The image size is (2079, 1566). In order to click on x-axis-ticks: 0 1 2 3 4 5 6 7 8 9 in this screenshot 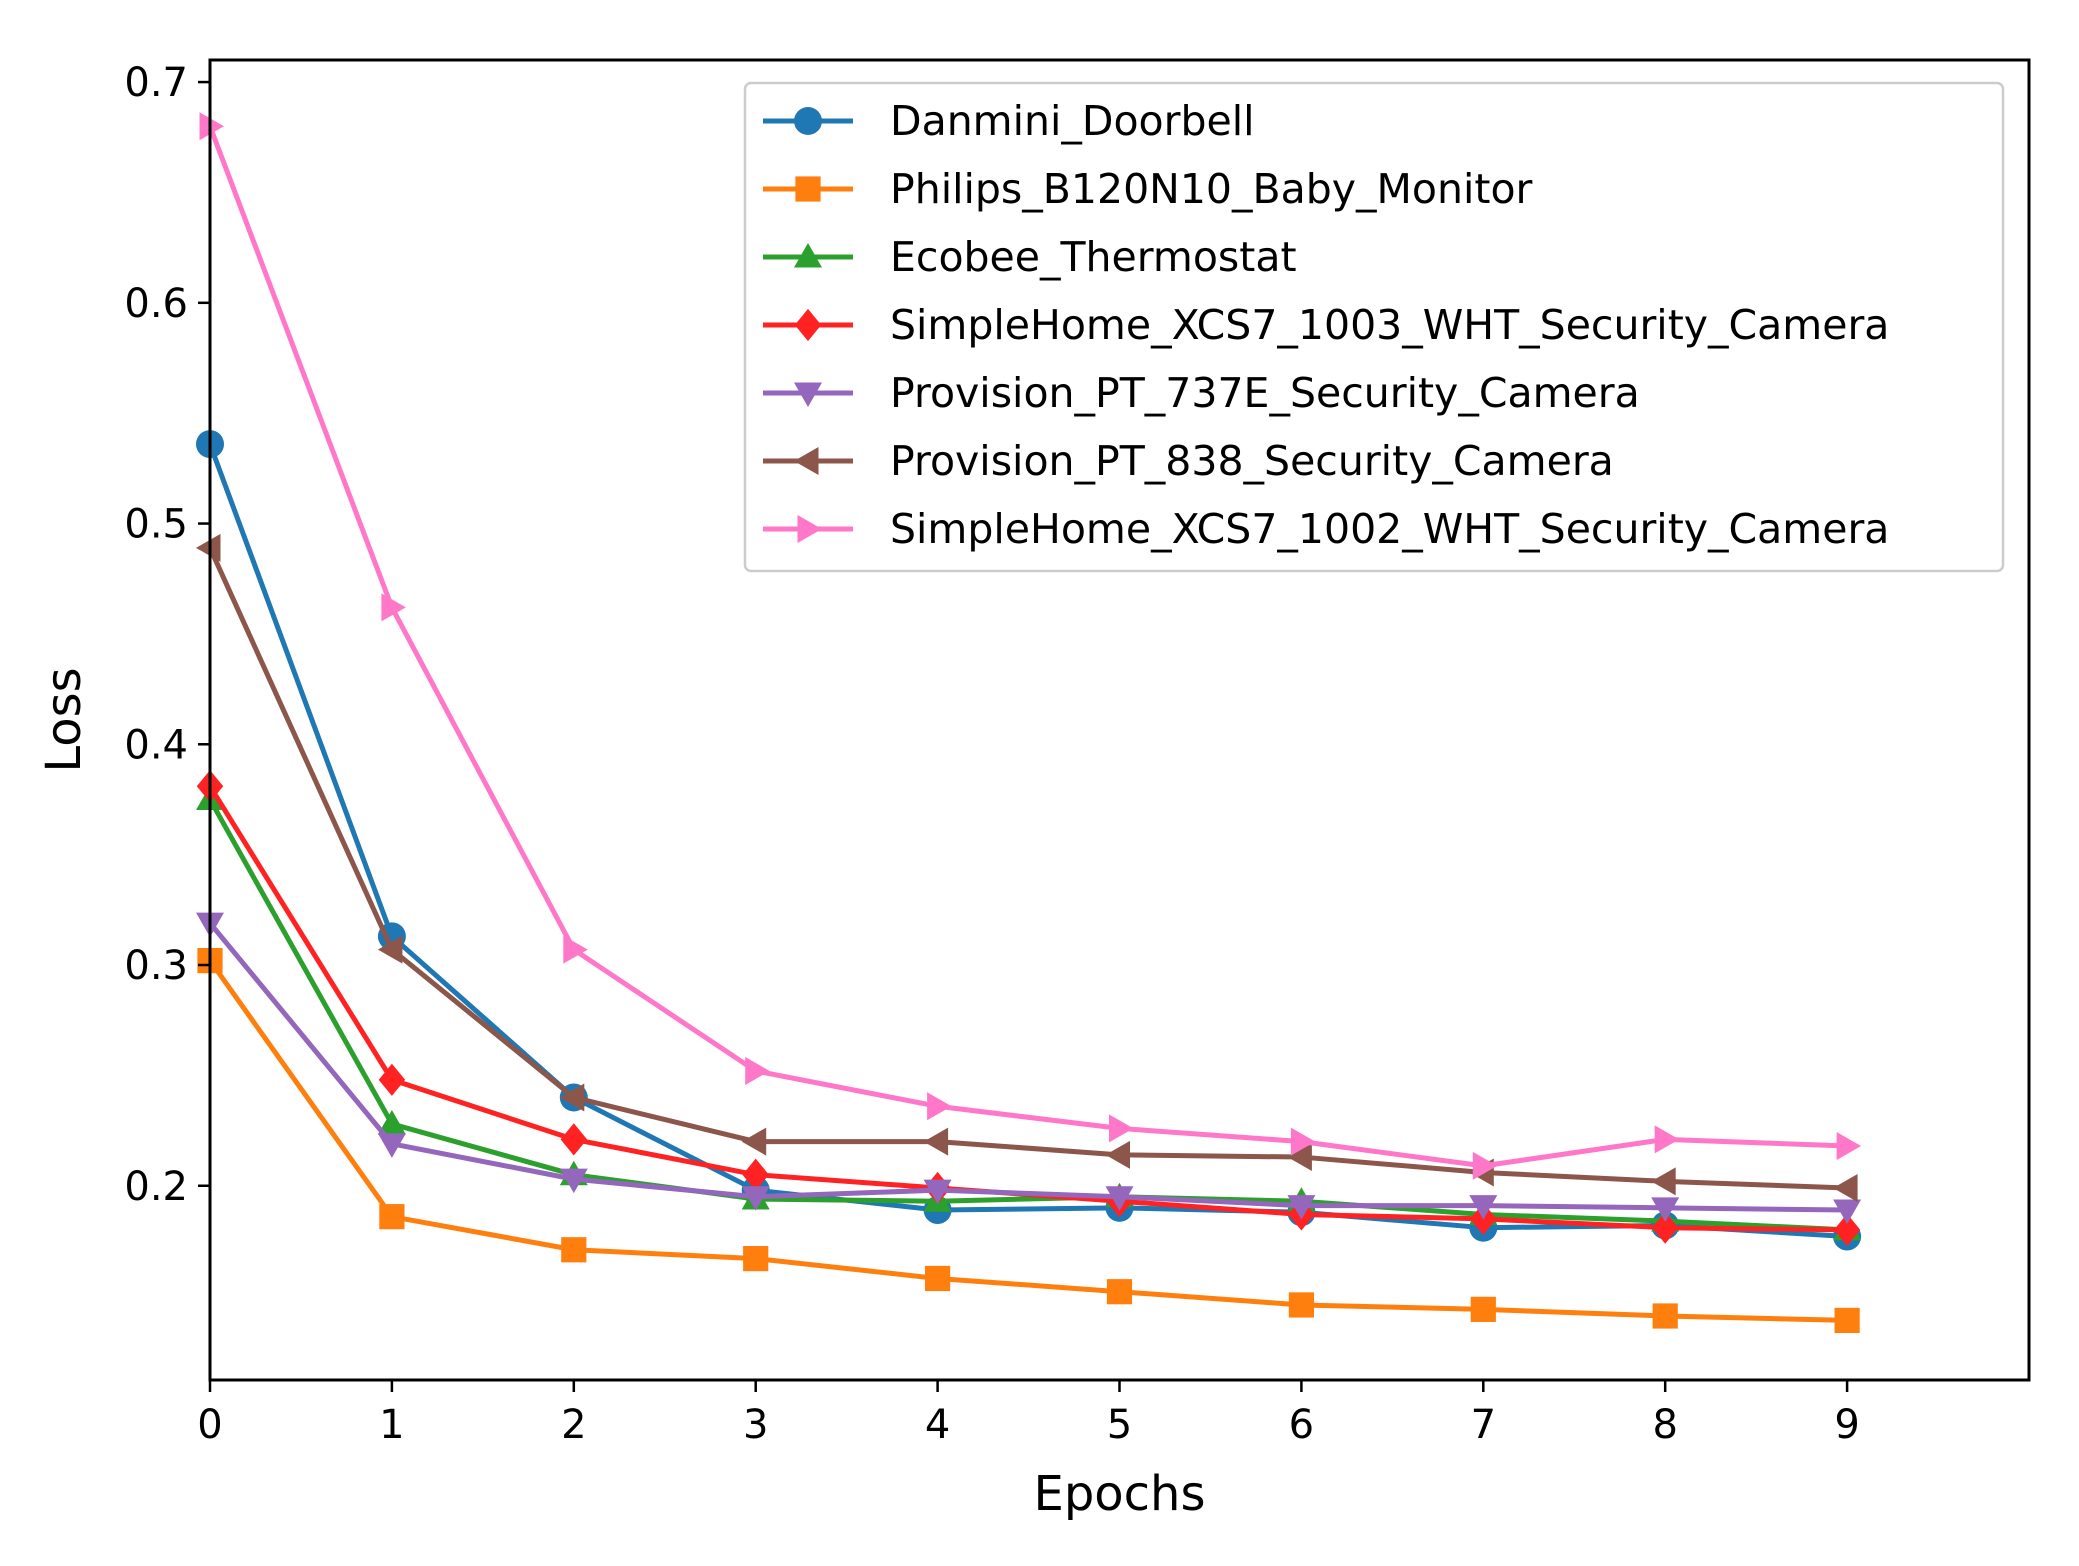, I will do `click(1028, 1414)`.